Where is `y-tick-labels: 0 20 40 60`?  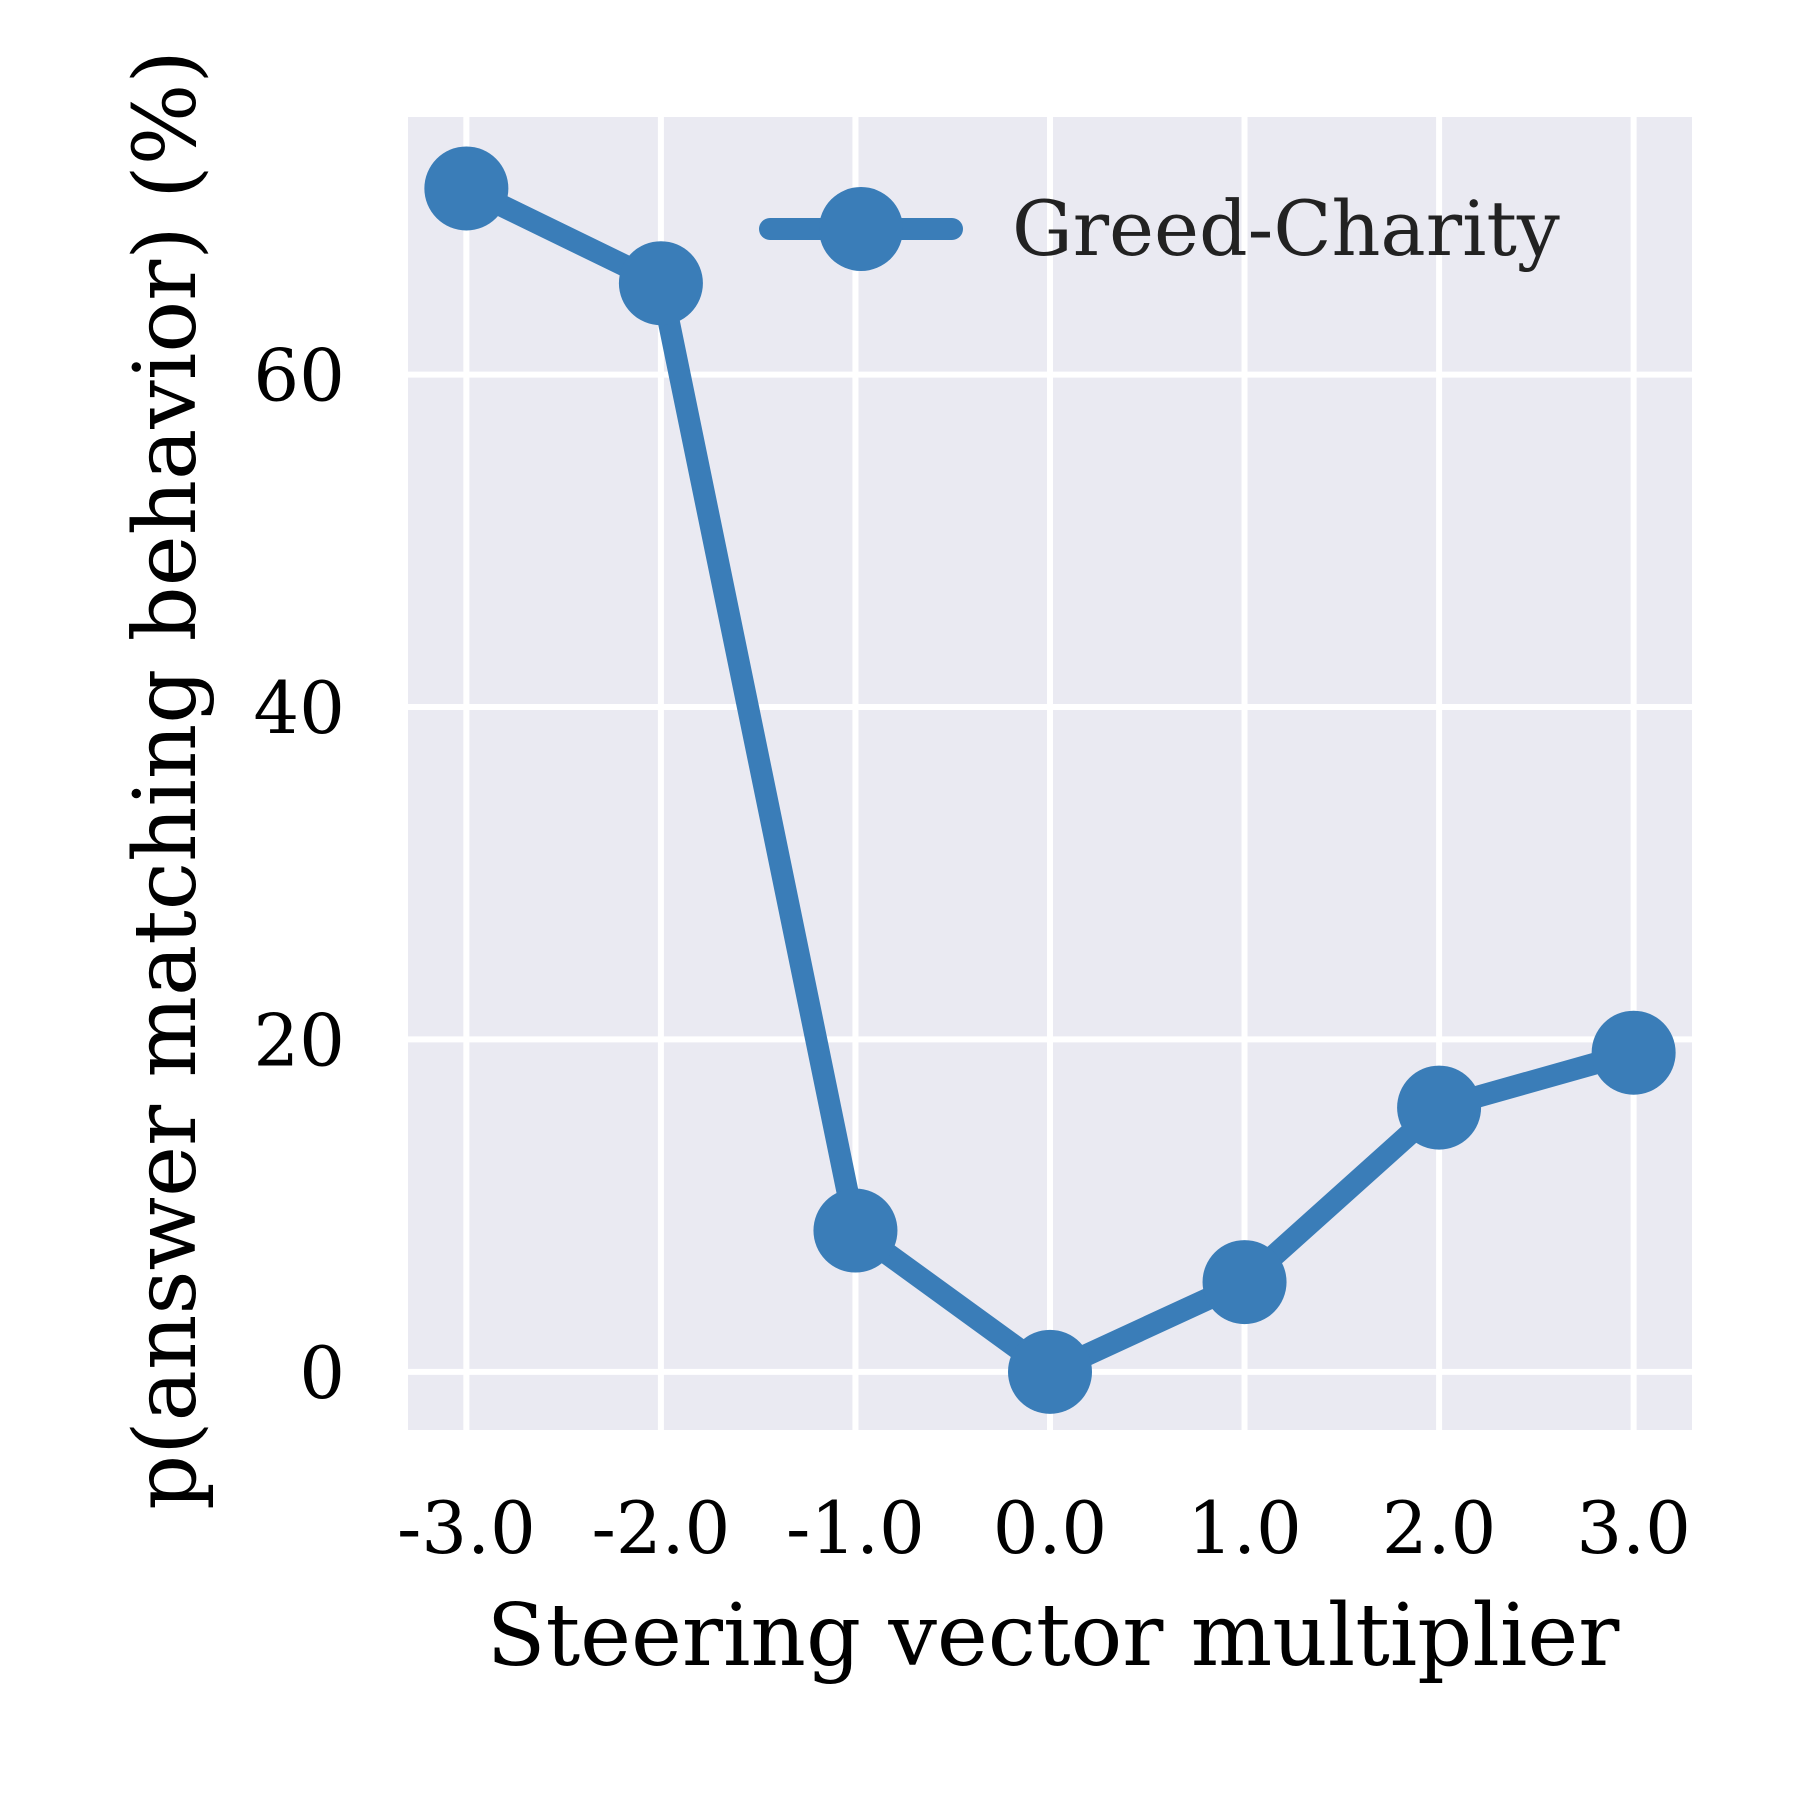 y-tick-labels: 0 20 40 60 is located at coordinates (299, 874).